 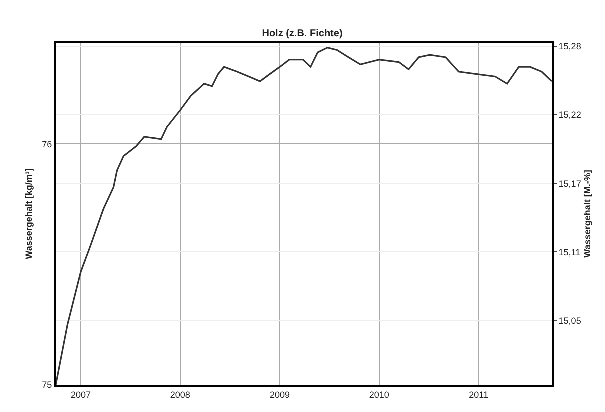 What do you see at coordinates (180, 395) in the screenshot?
I see `x-tick-label: 2008` at bounding box center [180, 395].